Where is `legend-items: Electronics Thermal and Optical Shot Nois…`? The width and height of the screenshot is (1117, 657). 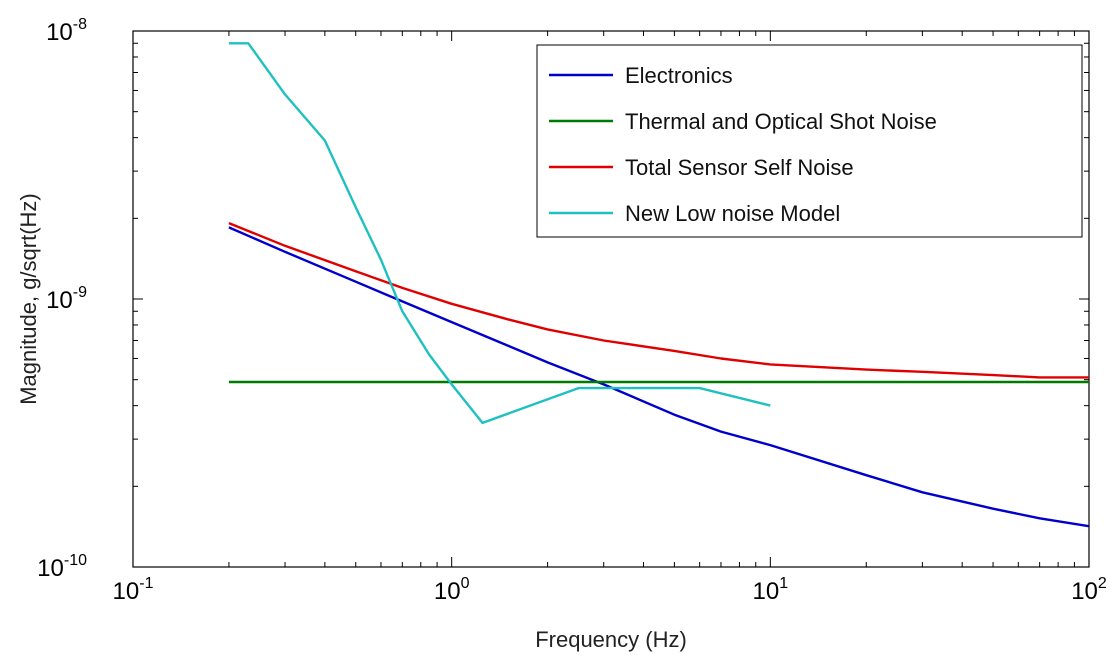
legend-items: Electronics Thermal and Optical Shot Nois… is located at coordinates (743, 144).